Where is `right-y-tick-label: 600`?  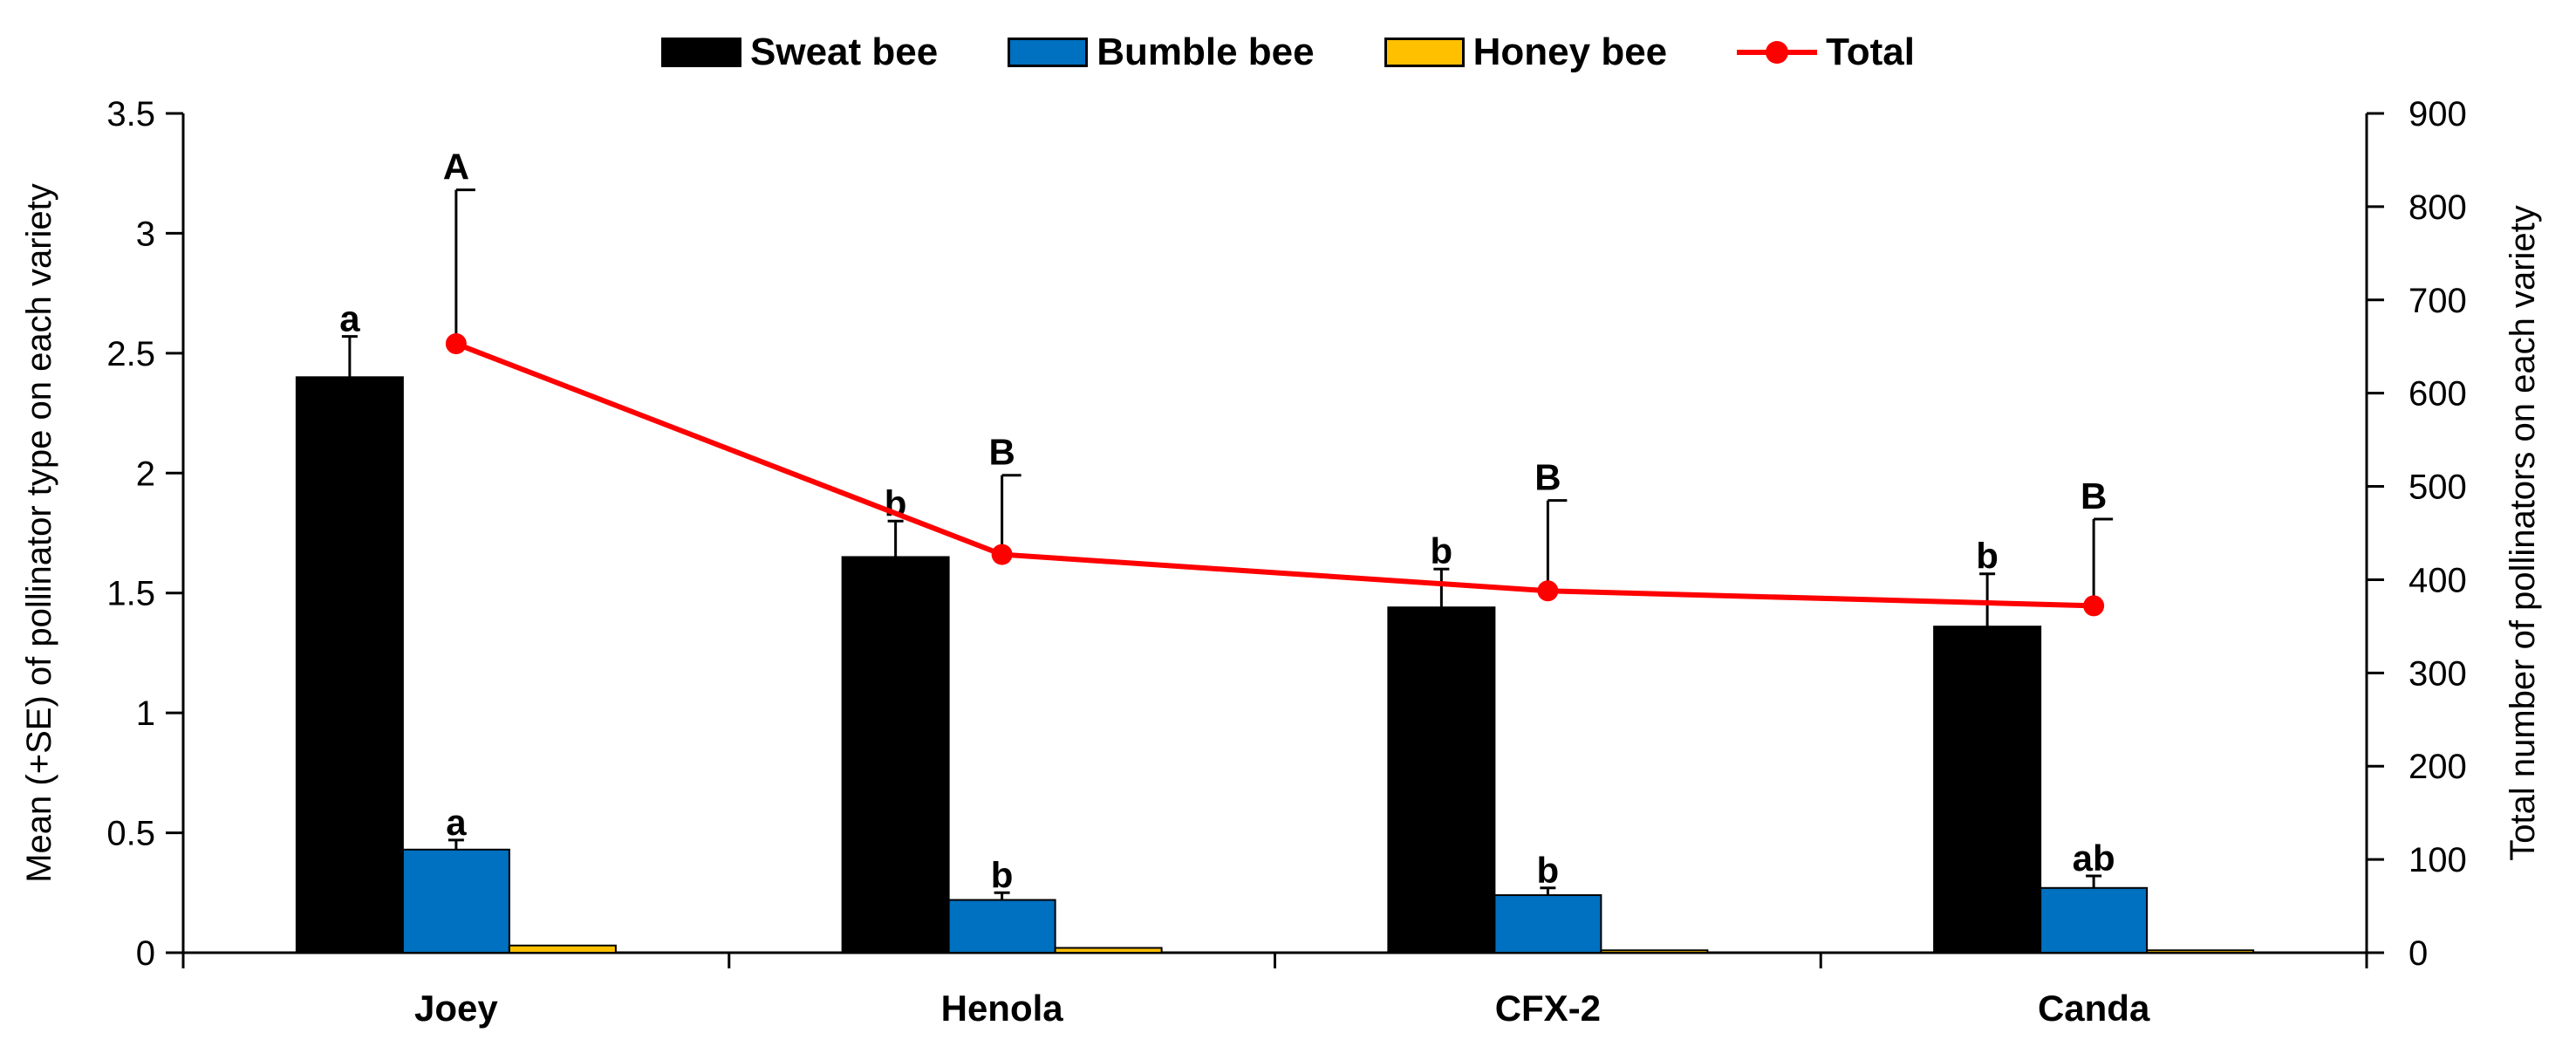
right-y-tick-label: 600 is located at coordinates (2438, 394).